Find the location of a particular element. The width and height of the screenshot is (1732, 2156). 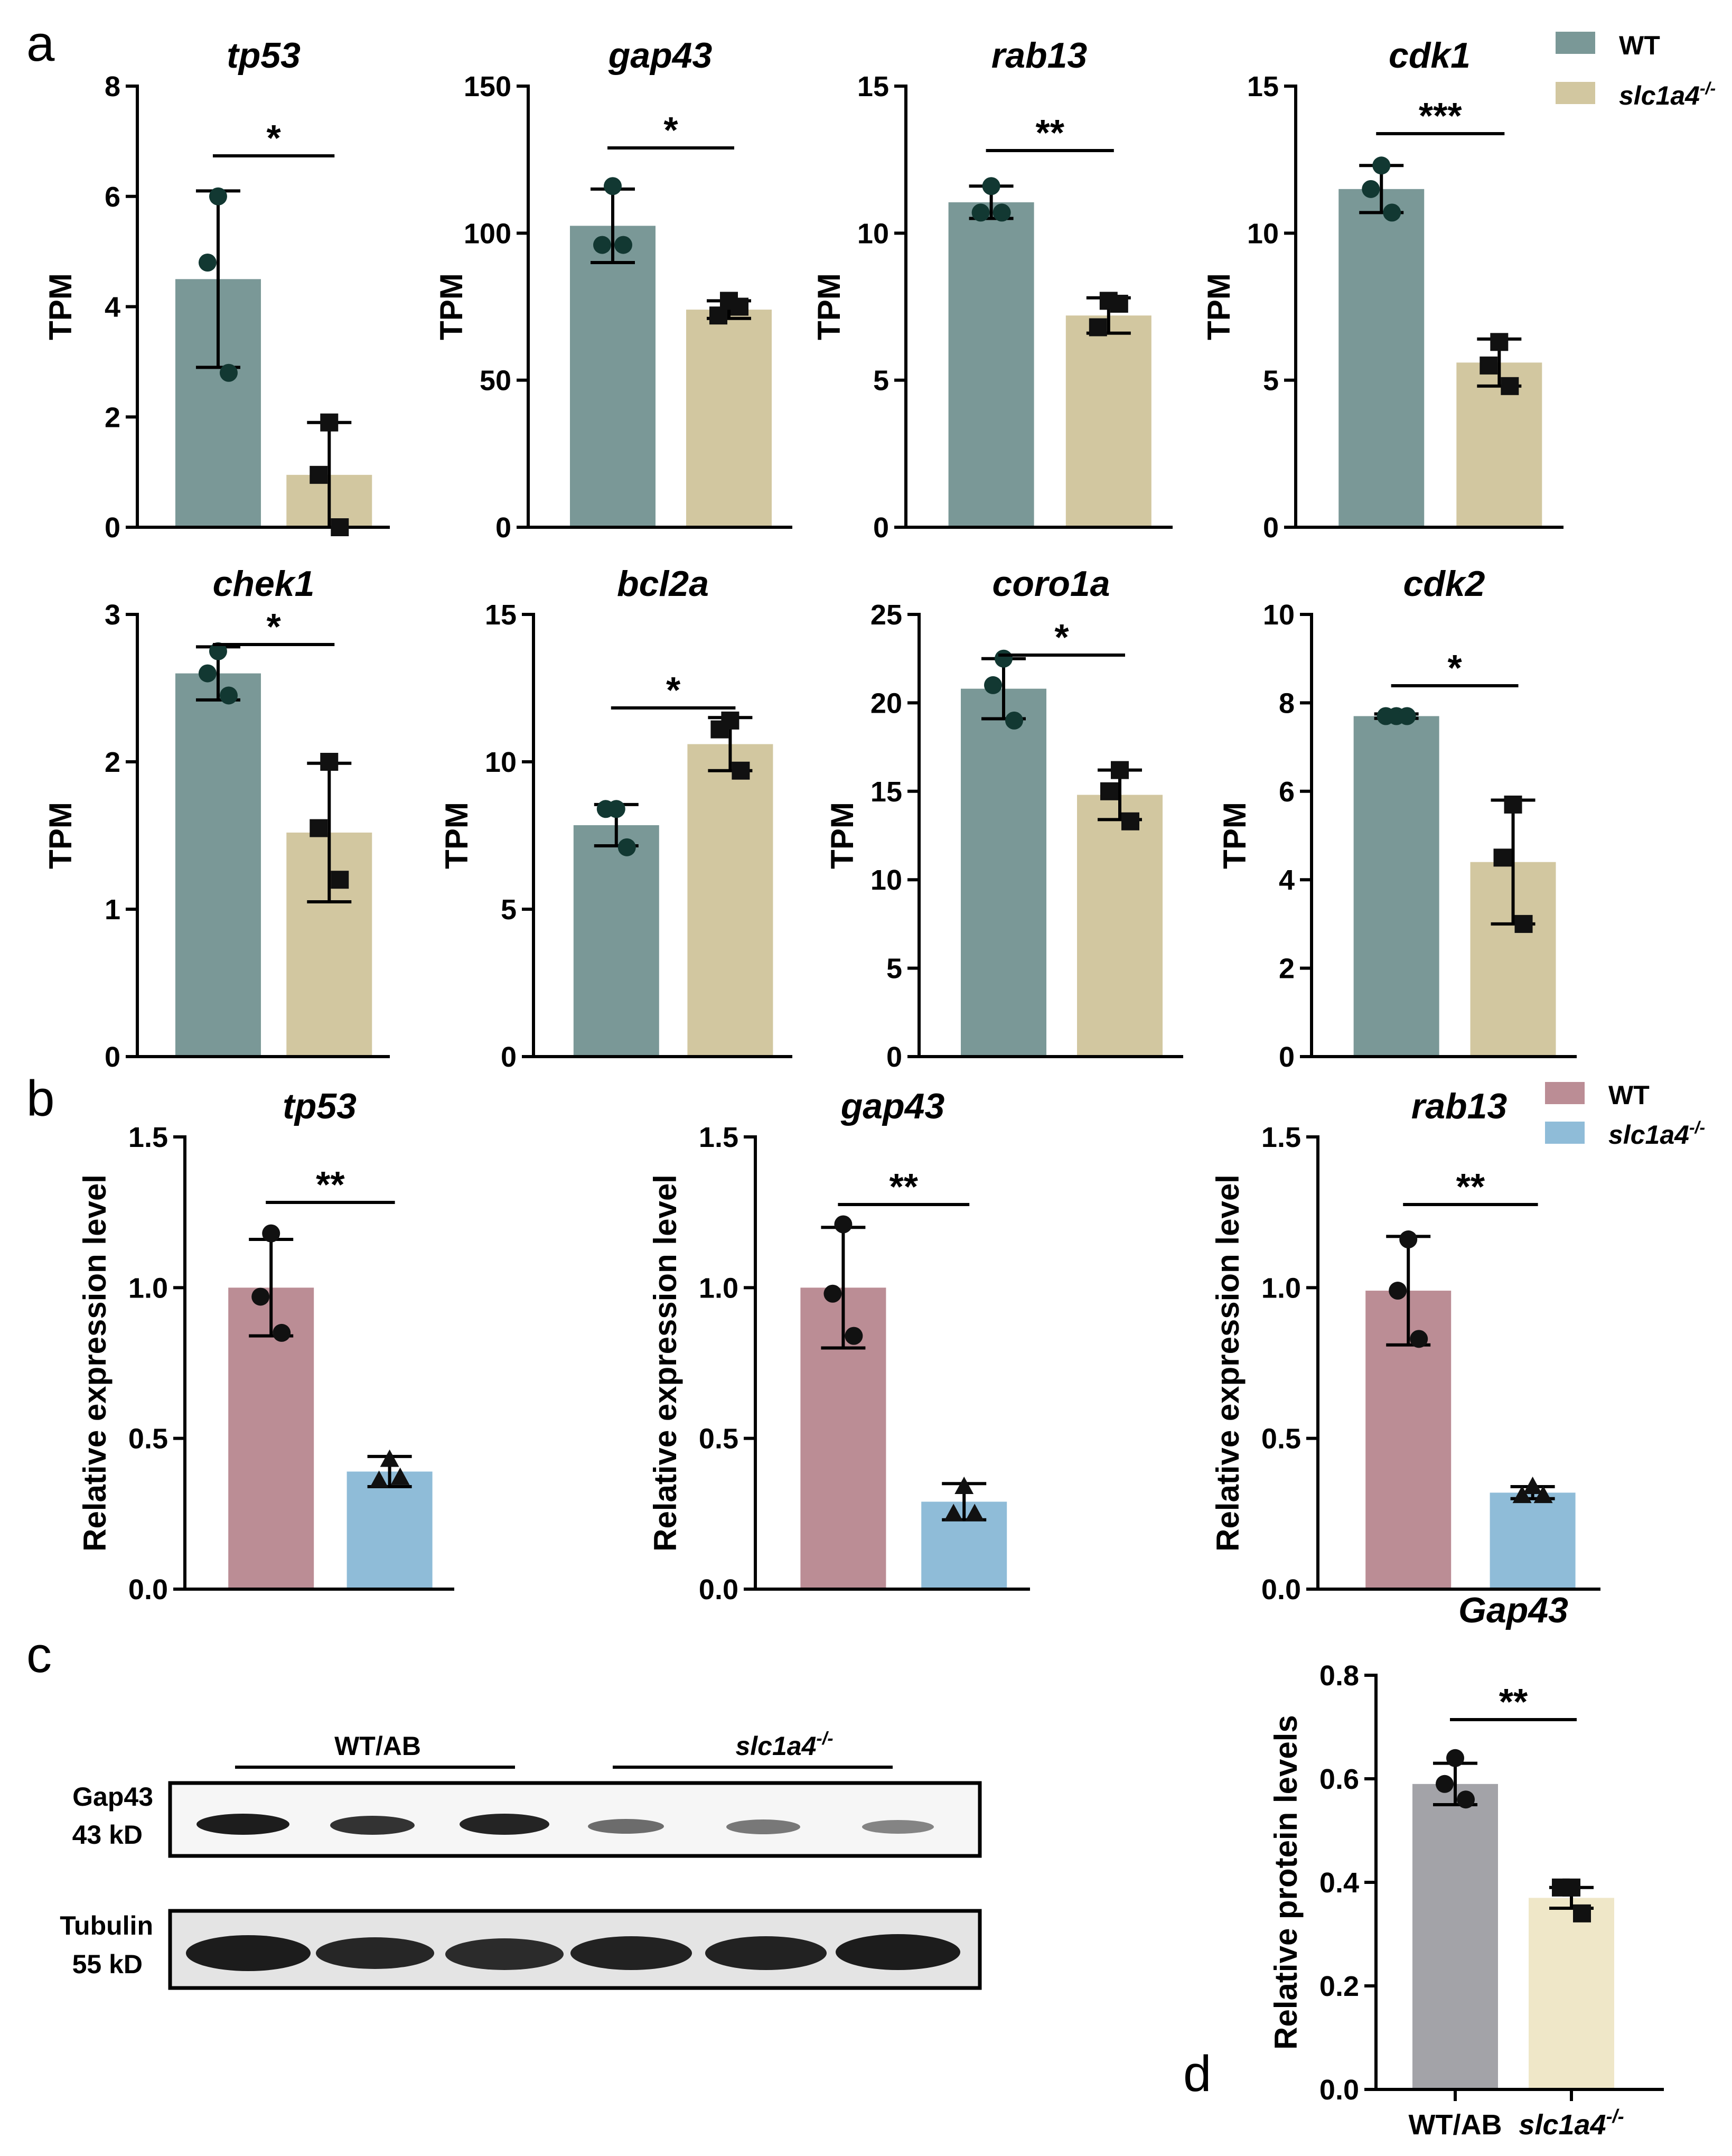

blot-row2-name: Tubulin is located at coordinates (106, 1925).